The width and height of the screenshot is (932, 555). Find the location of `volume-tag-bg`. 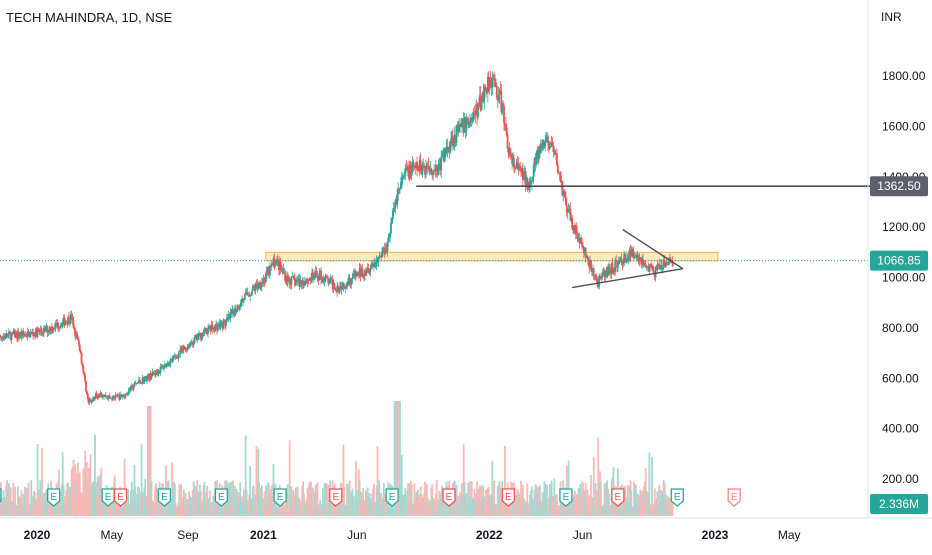

volume-tag-bg is located at coordinates (899, 504).